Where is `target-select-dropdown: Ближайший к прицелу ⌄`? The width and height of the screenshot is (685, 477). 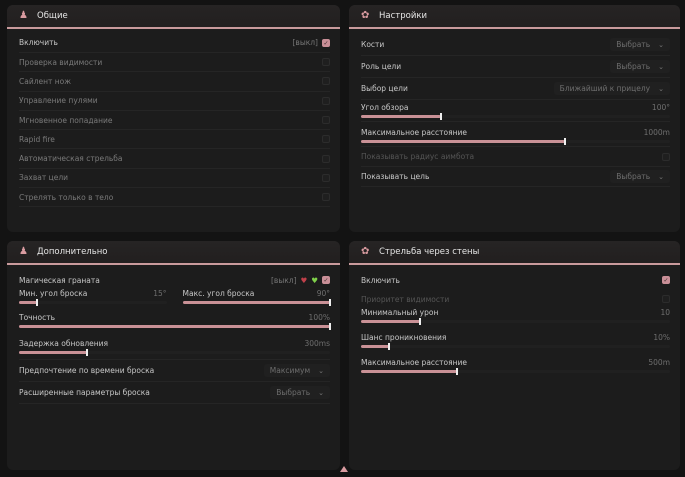 target-select-dropdown: Ближайший к прицелу ⌄ is located at coordinates (611, 88).